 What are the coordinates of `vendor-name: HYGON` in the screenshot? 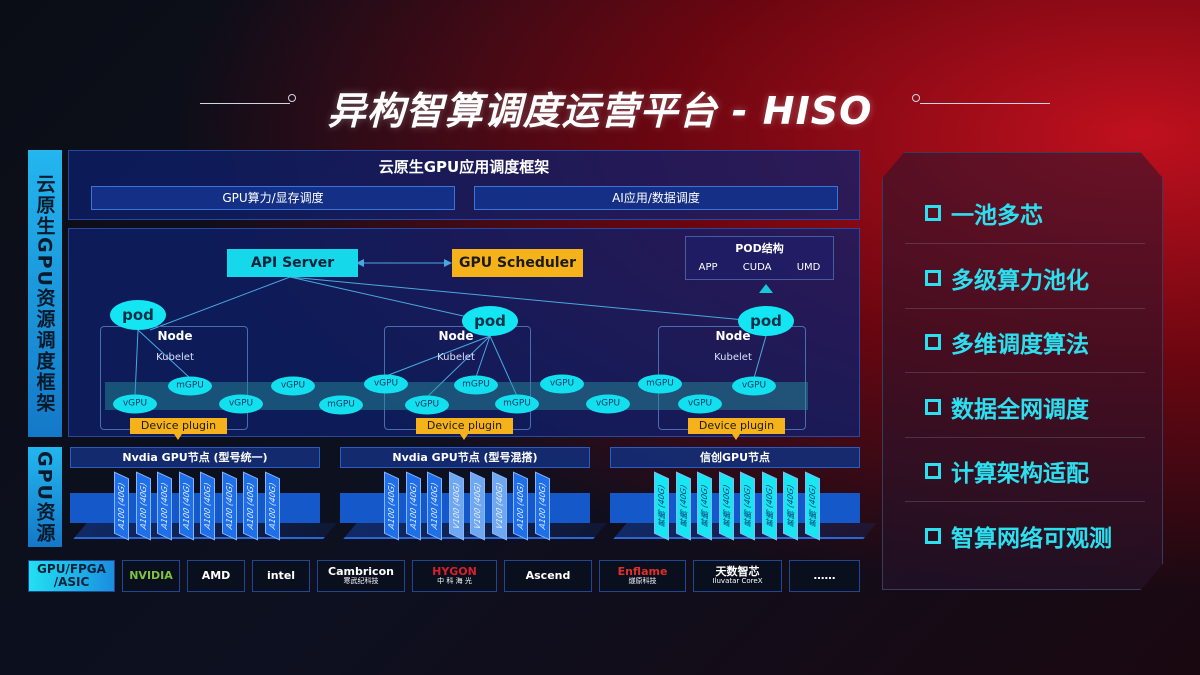 It's located at (454, 572).